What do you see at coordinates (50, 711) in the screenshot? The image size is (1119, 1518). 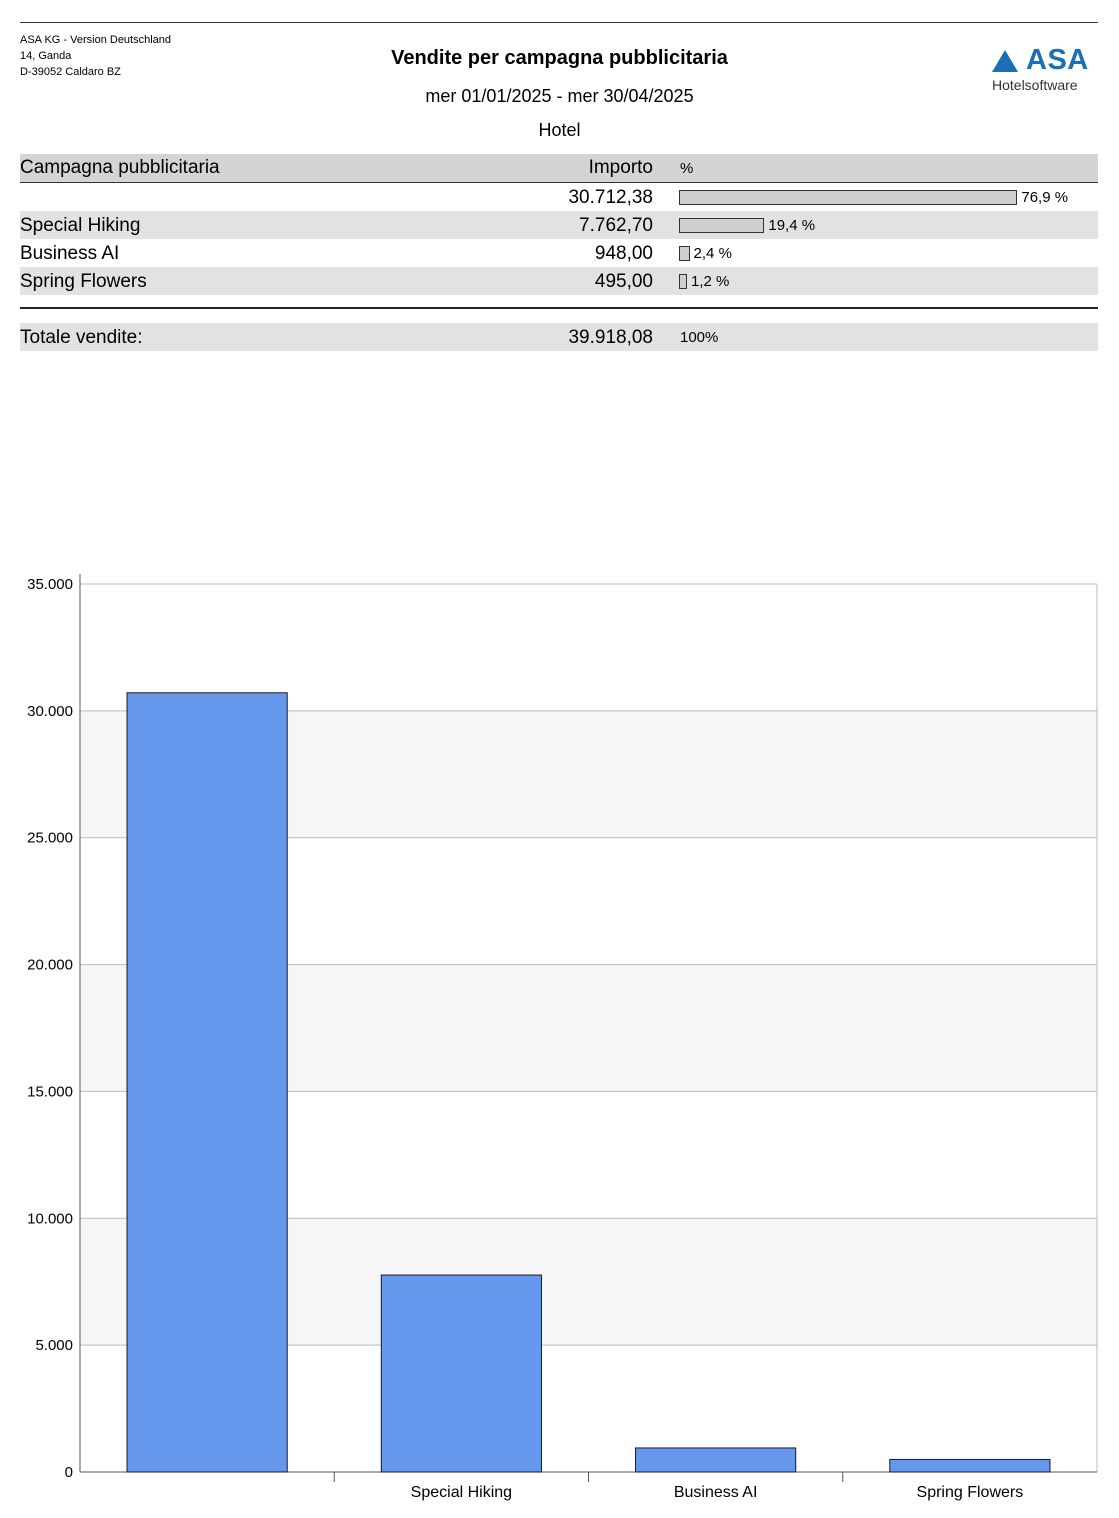 I see `y-tick-label: 30.000` at bounding box center [50, 711].